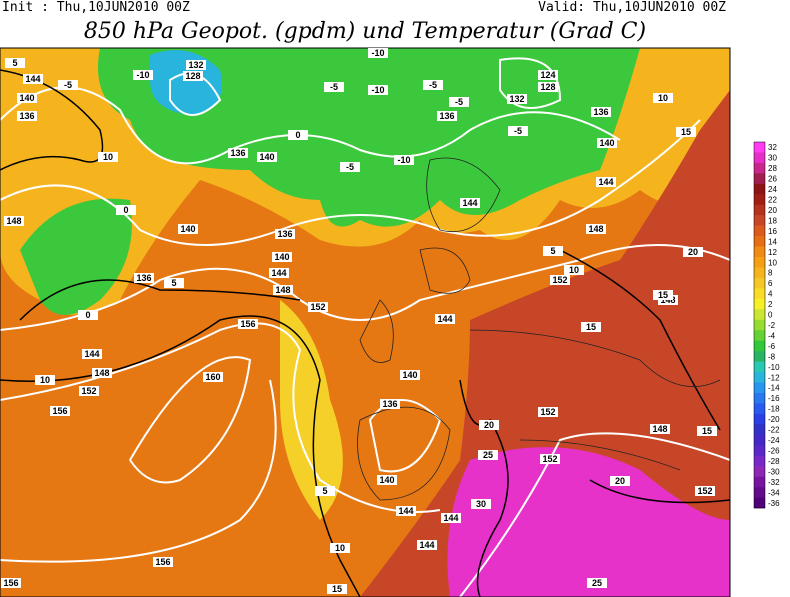 The image size is (790, 597). I want to click on temperature-label: 30, so click(481, 504).